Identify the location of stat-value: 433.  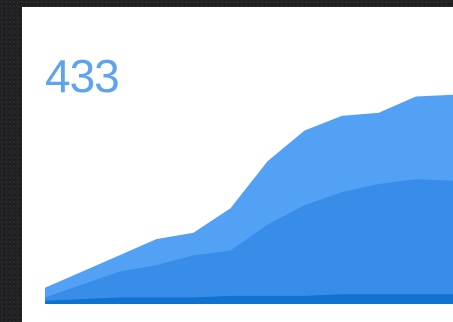
(82, 76).